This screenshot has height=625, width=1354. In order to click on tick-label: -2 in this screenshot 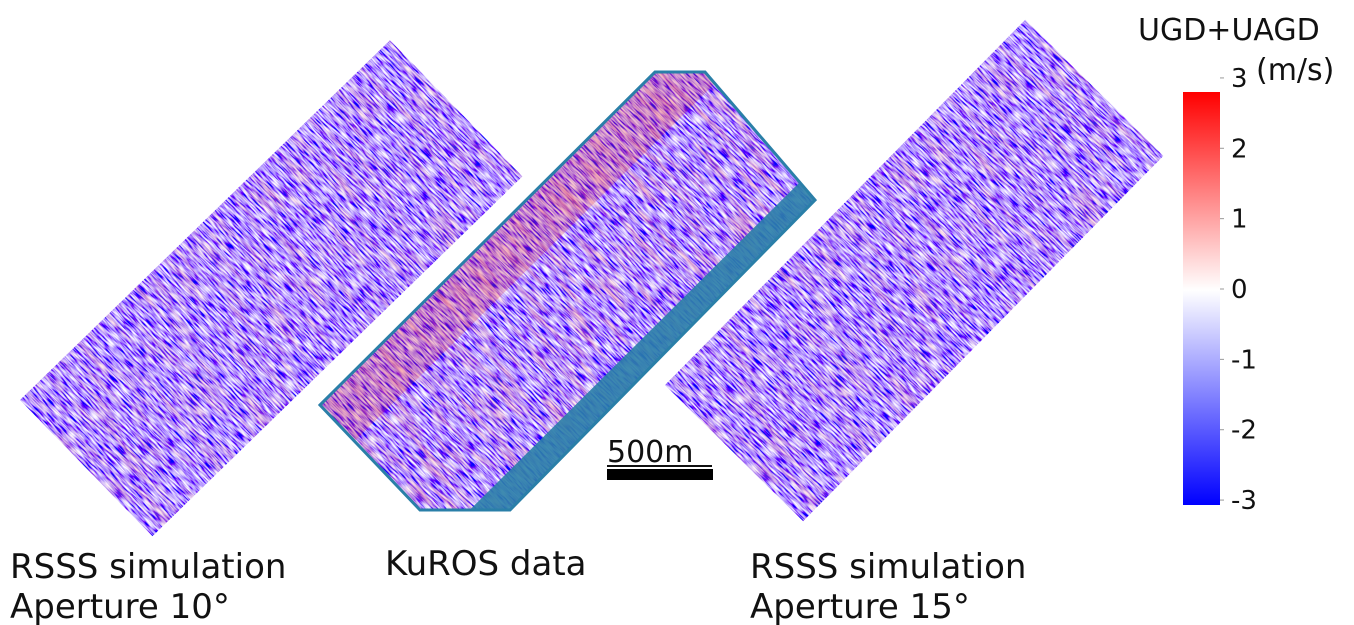, I will do `click(1244, 431)`.